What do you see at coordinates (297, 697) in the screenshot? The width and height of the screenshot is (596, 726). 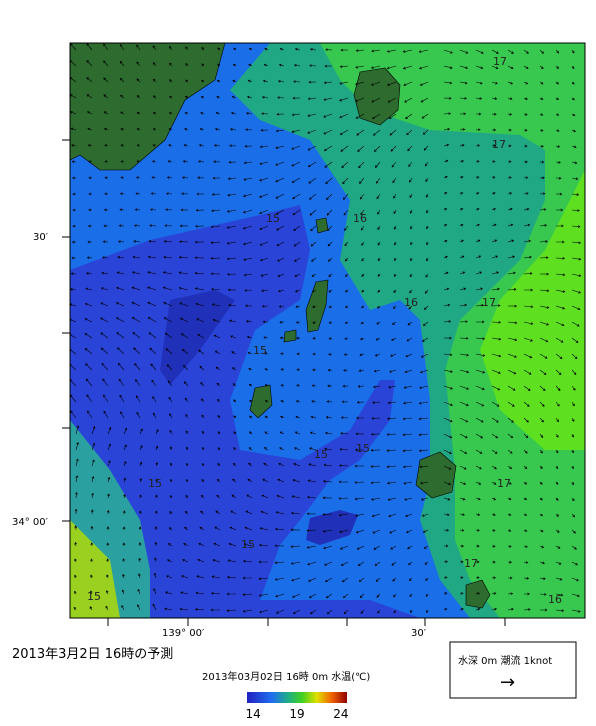 I see `colorbar` at bounding box center [297, 697].